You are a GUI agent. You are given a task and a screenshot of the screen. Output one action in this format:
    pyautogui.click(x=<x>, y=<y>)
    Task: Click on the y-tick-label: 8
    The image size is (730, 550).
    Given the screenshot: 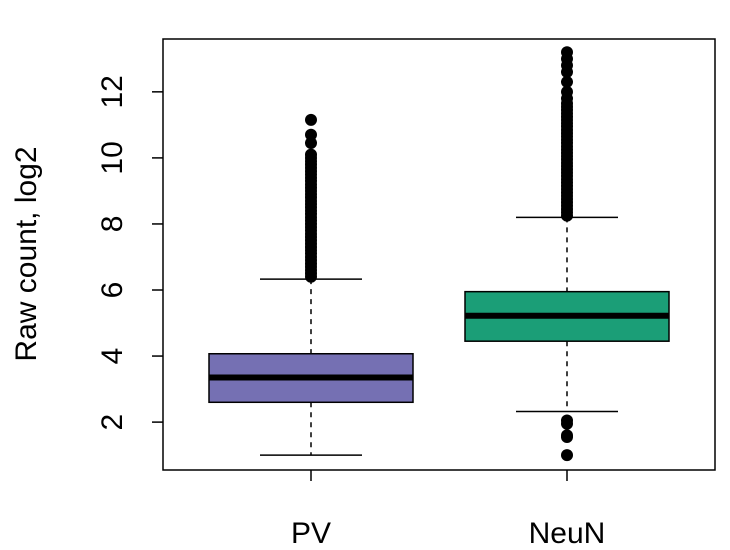 What is the action you would take?
    pyautogui.click(x=112, y=224)
    